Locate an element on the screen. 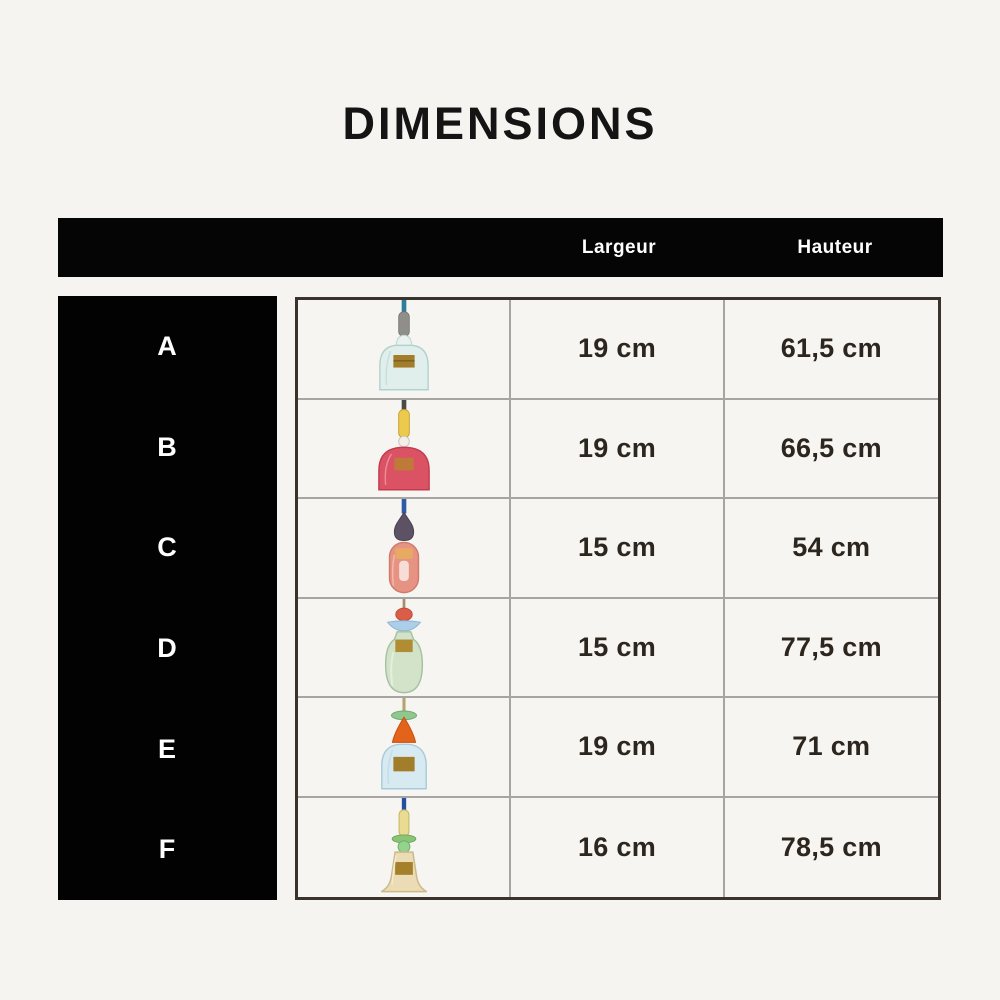 This screenshot has height=1000, width=1000. lamp-cell-f is located at coordinates (405, 847).